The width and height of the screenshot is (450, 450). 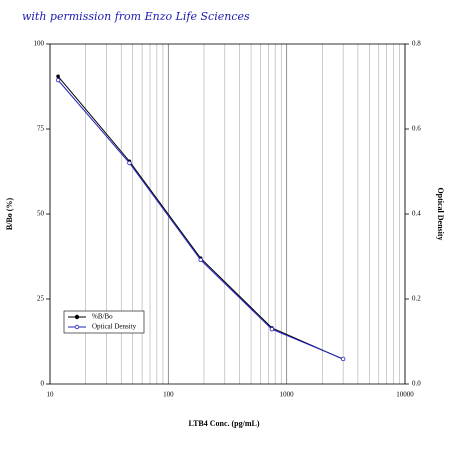 I want to click on legend-label: Optical Density, so click(x=114, y=327).